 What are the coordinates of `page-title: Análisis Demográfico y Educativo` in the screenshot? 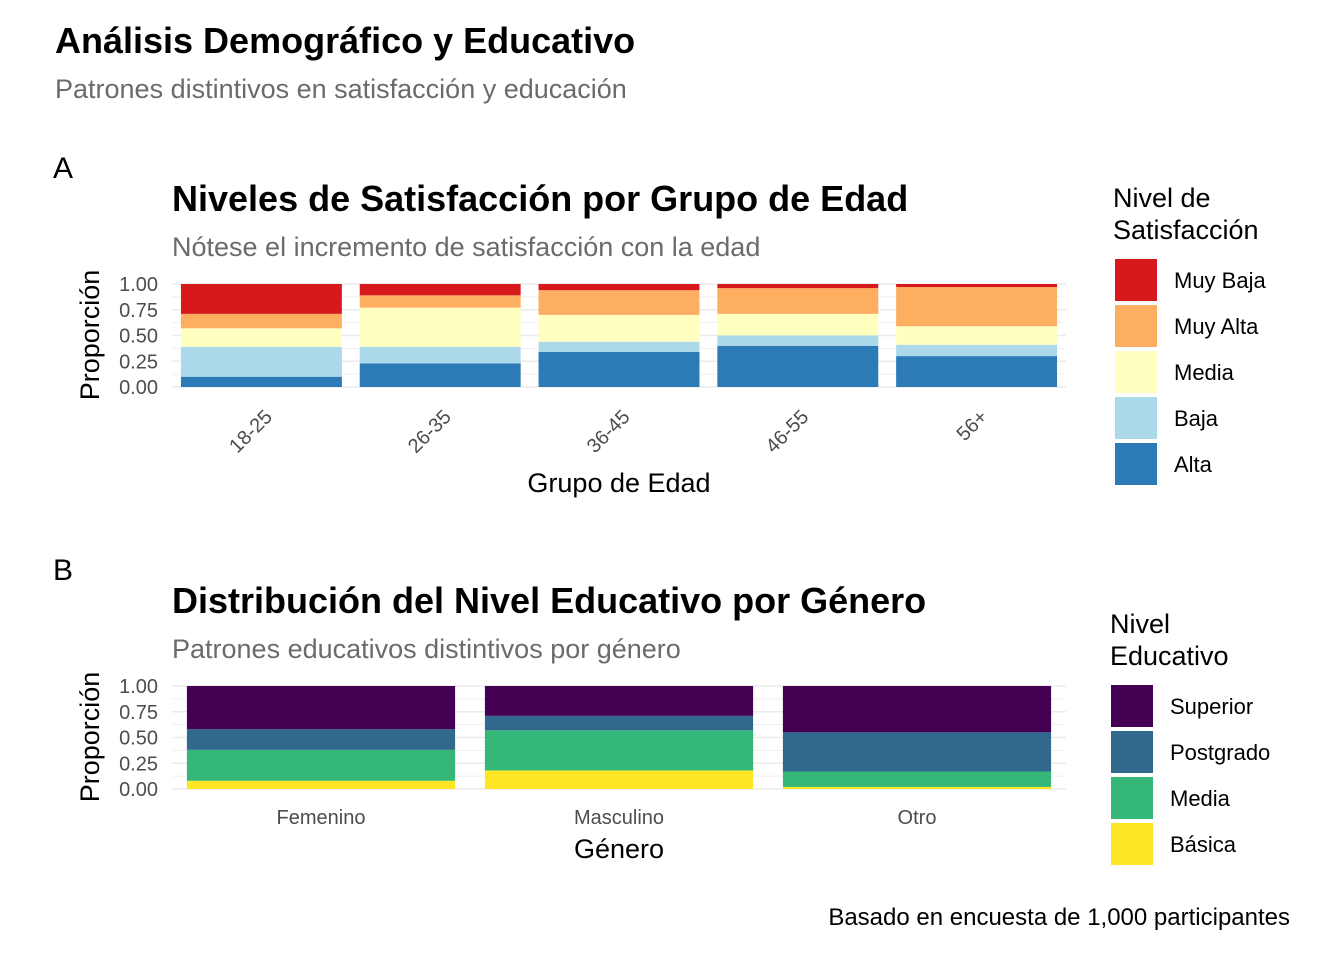 It's located at (345, 40).